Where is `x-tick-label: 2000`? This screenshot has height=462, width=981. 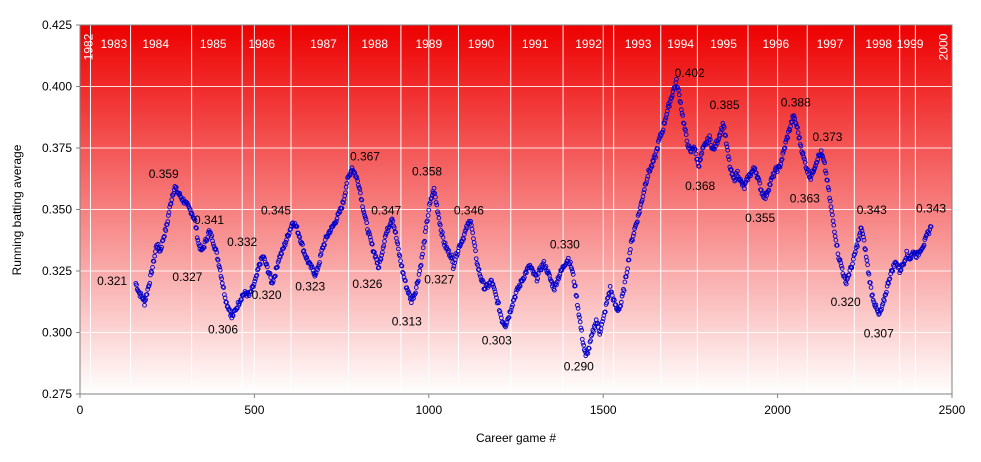
x-tick-label: 2000 is located at coordinates (777, 410).